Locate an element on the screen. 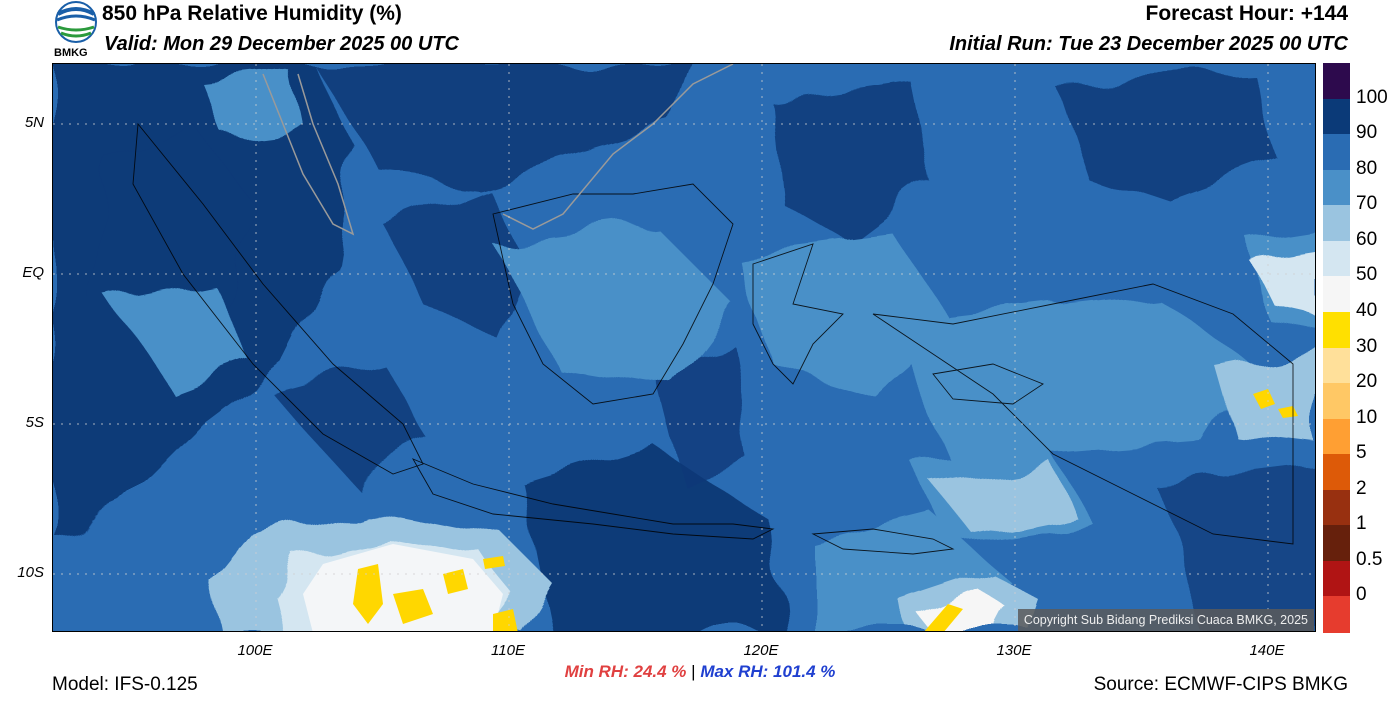 The height and width of the screenshot is (709, 1400). lon-label-130e: 130E is located at coordinates (1014, 650).